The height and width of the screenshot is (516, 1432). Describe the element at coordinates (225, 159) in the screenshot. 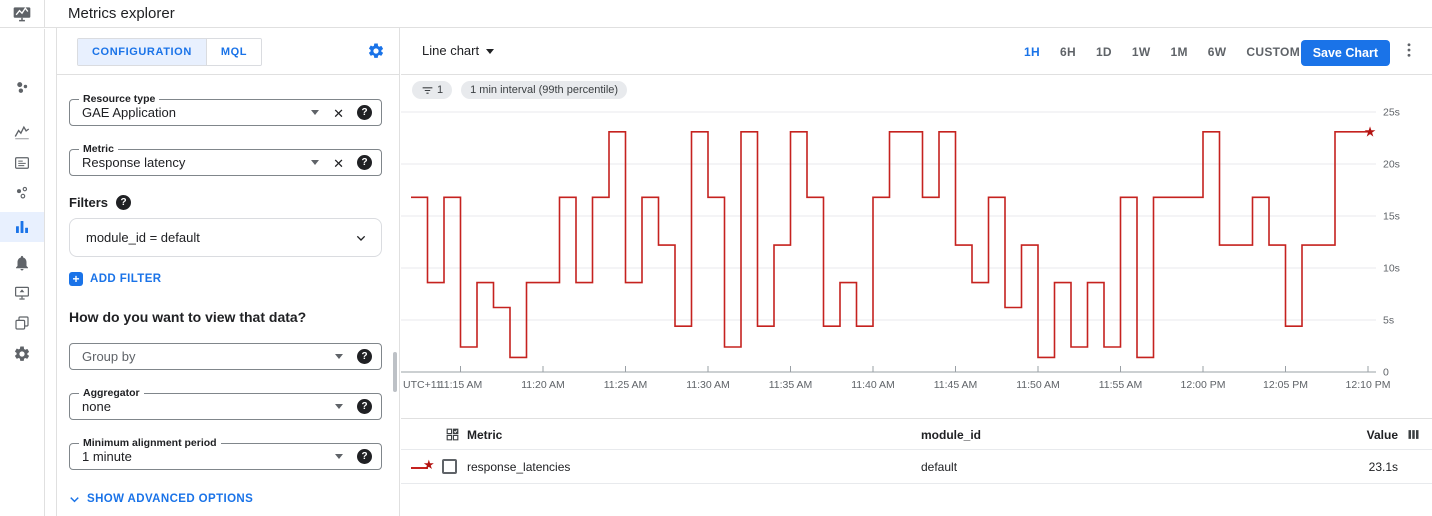

I see `metric-field: Metric Response latency ✕ ?` at that location.